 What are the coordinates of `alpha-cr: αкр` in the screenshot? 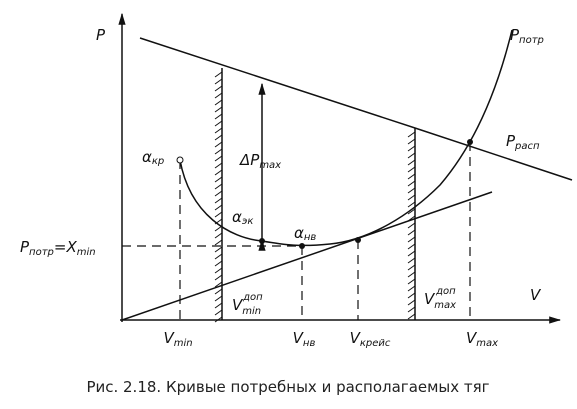 It's located at (153, 157).